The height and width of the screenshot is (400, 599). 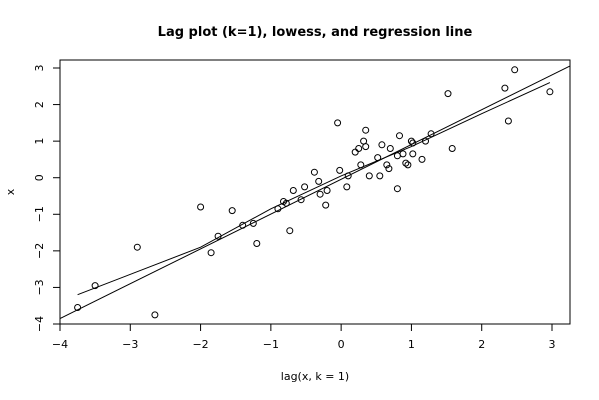 What do you see at coordinates (46, 198) in the screenshot?
I see `y-axis: −4 −3 −2 −1 0 1 2 3` at bounding box center [46, 198].